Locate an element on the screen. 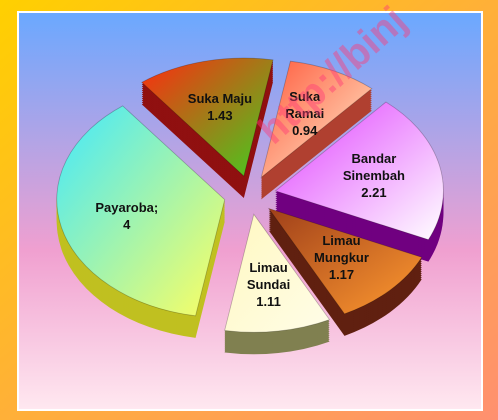  label-value: 1.43 is located at coordinates (220, 116).